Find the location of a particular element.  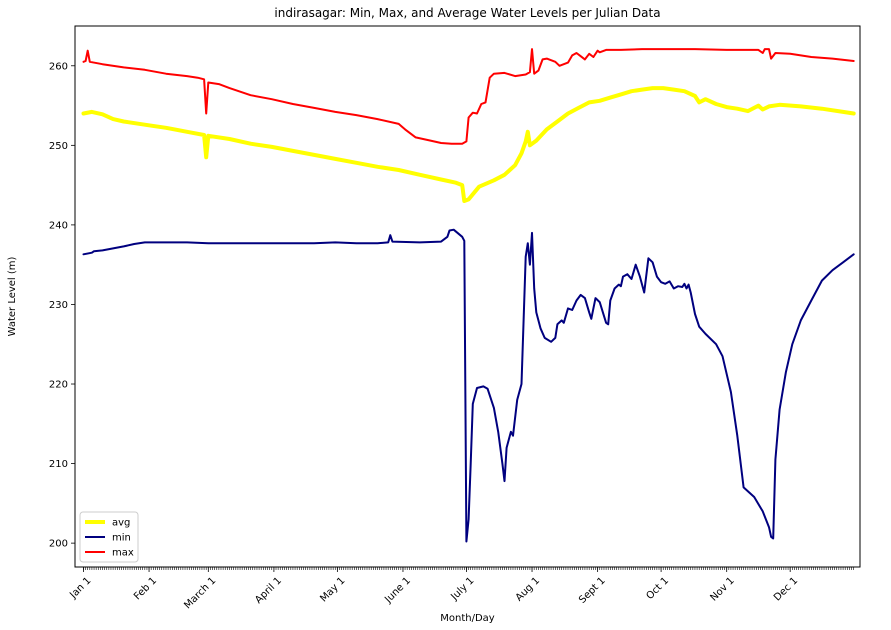

y-tick-label: 210 is located at coordinates (58, 464).